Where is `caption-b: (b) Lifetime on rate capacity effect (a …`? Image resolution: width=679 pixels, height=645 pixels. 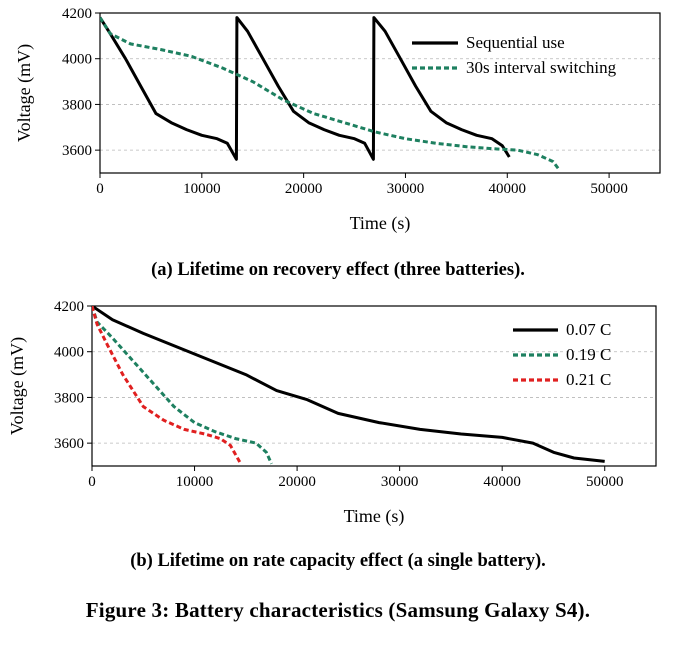
caption-b: (b) Lifetime on rate capacity effect (a … is located at coordinates (338, 561).